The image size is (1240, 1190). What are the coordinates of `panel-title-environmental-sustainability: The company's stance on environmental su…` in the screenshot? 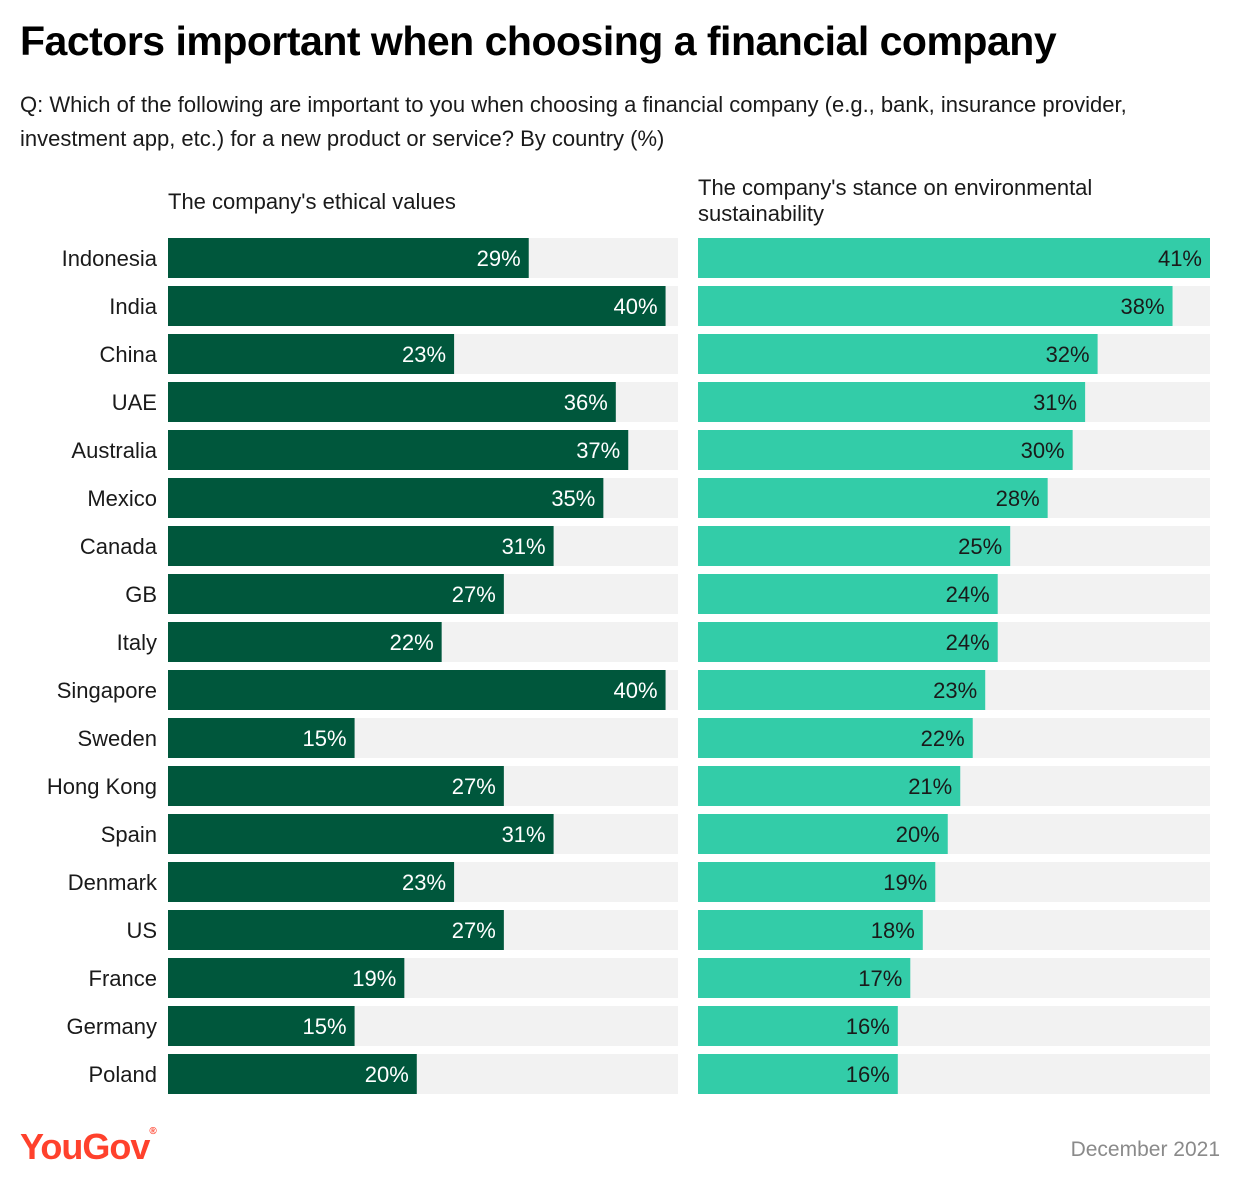 It's located at (895, 200).